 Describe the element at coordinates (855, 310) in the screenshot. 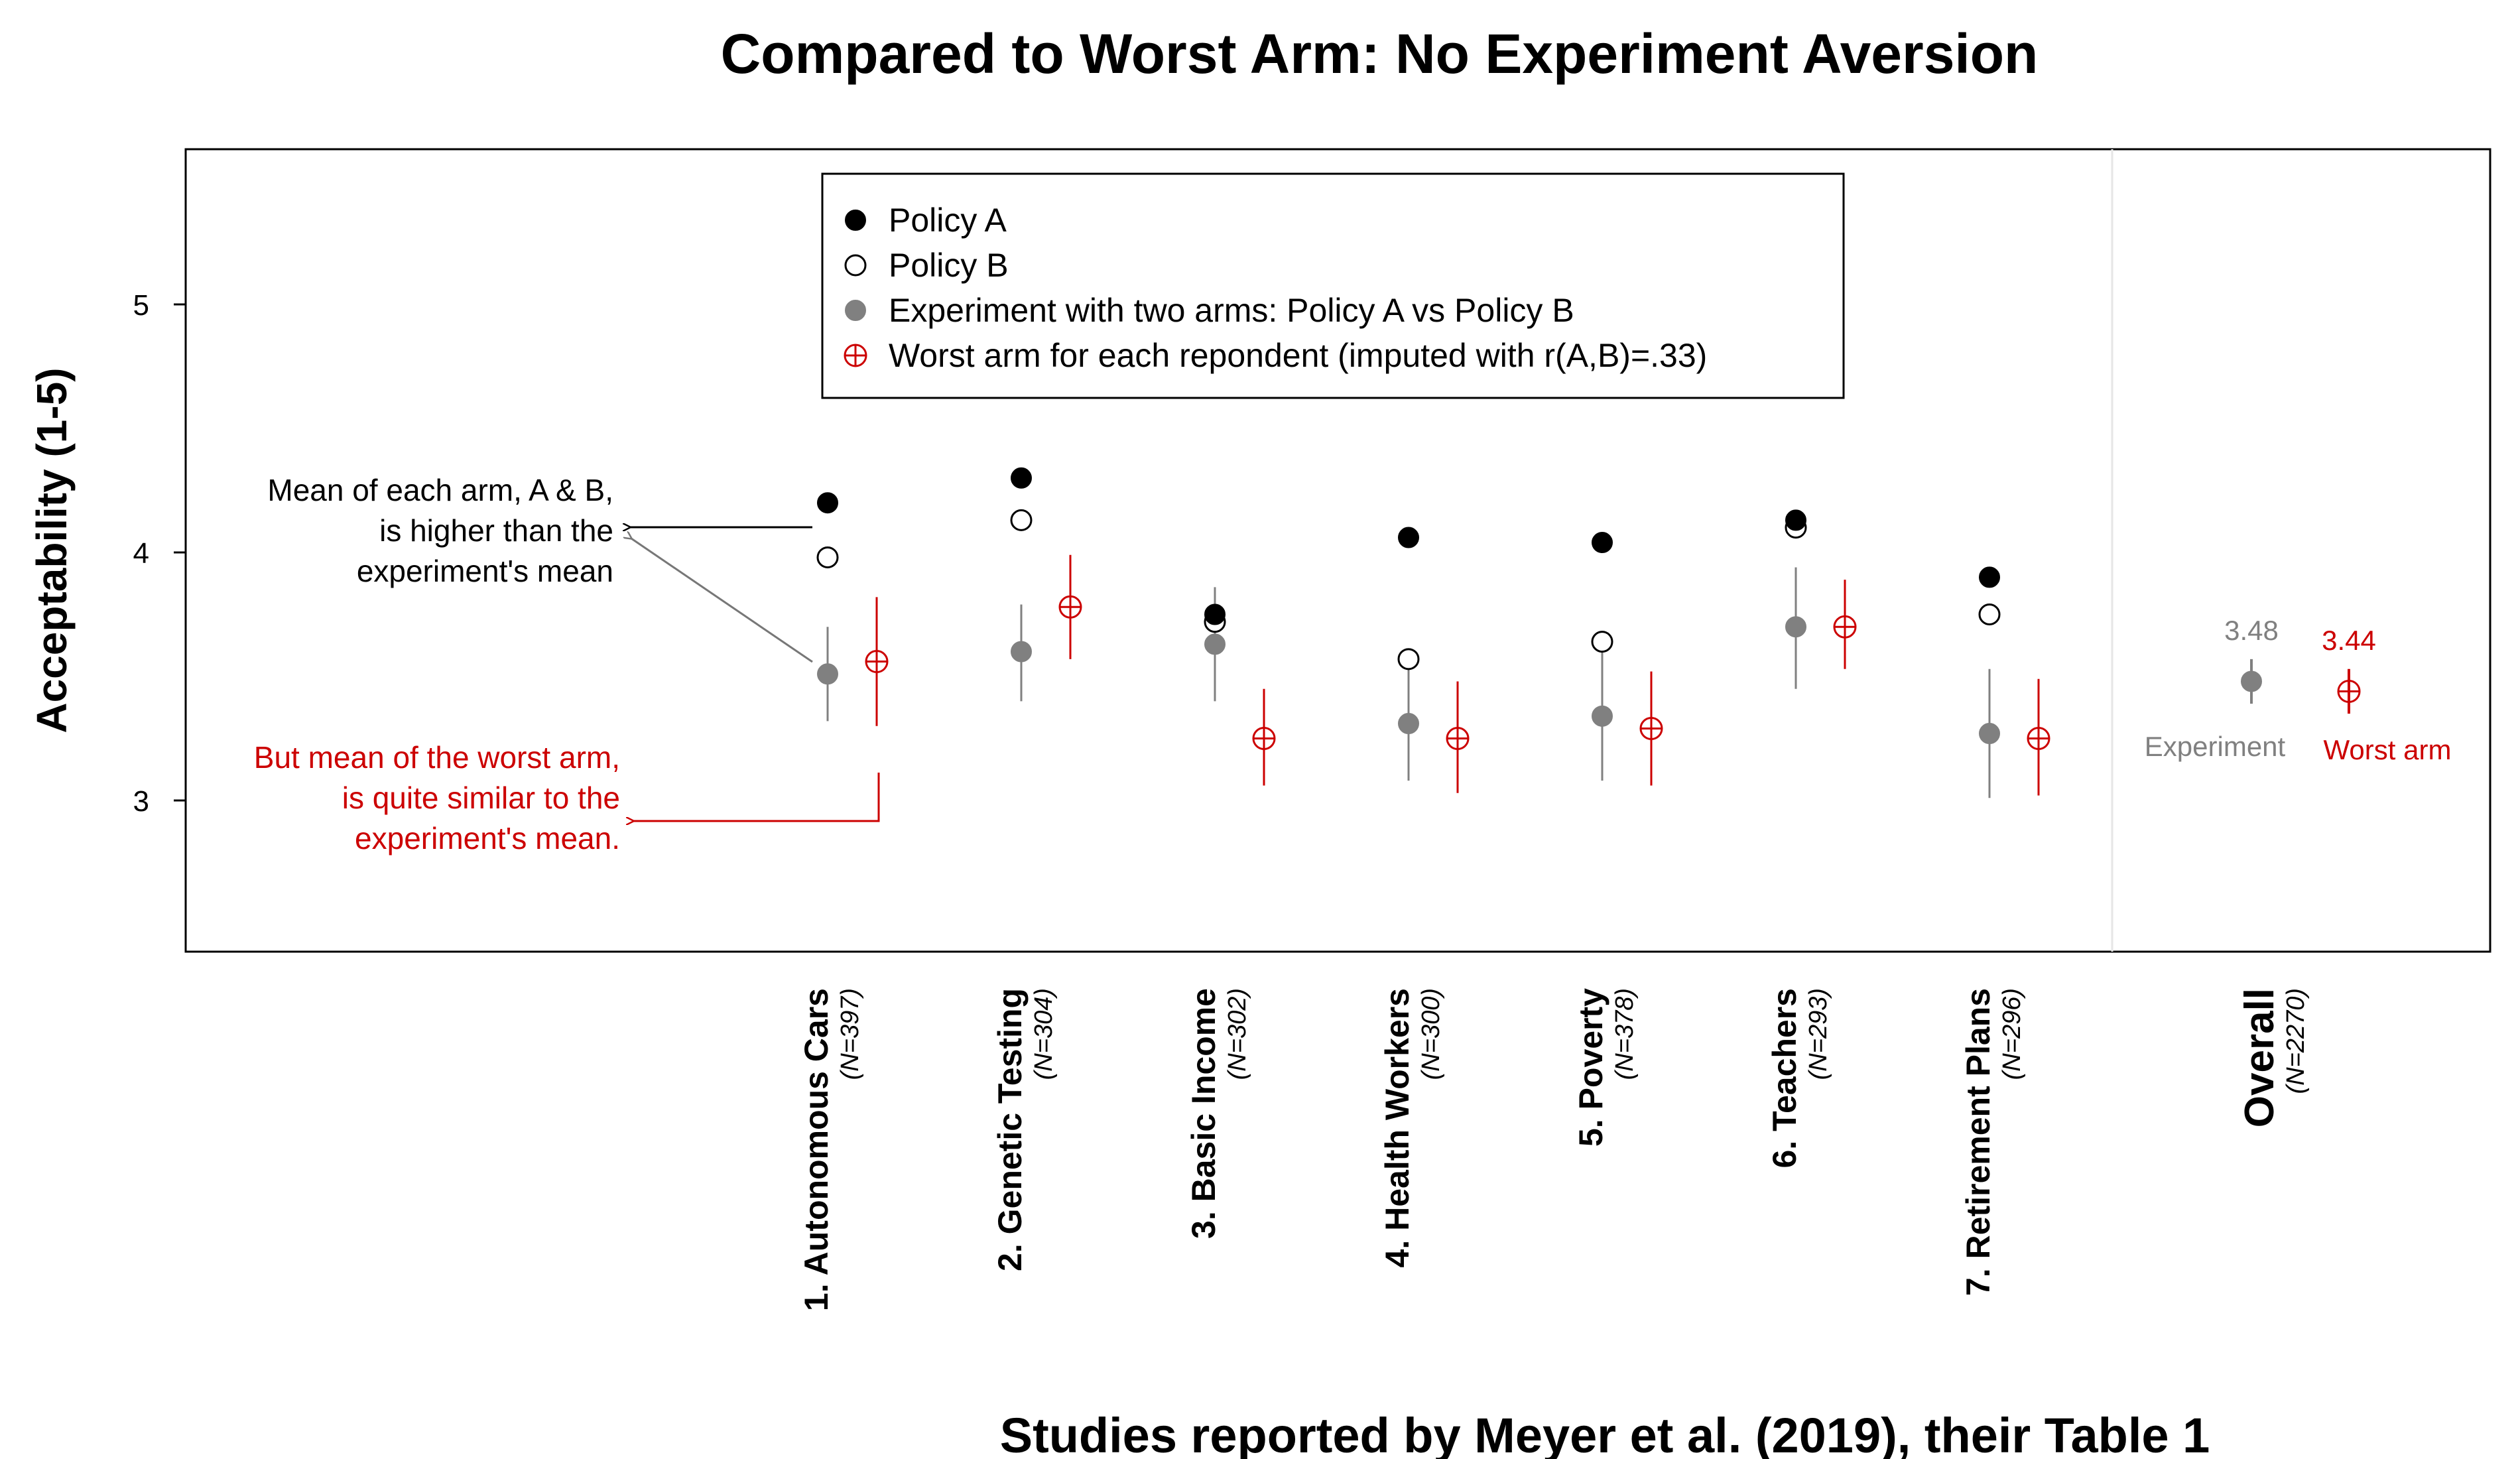

I see `legend-marker-experiment` at that location.